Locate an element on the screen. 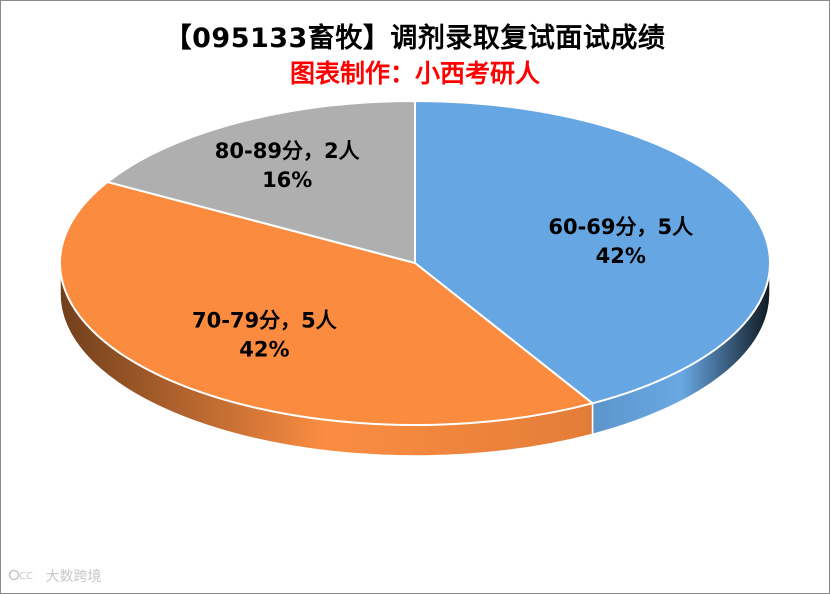  data-label-percent-1: 42% is located at coordinates (621, 256).